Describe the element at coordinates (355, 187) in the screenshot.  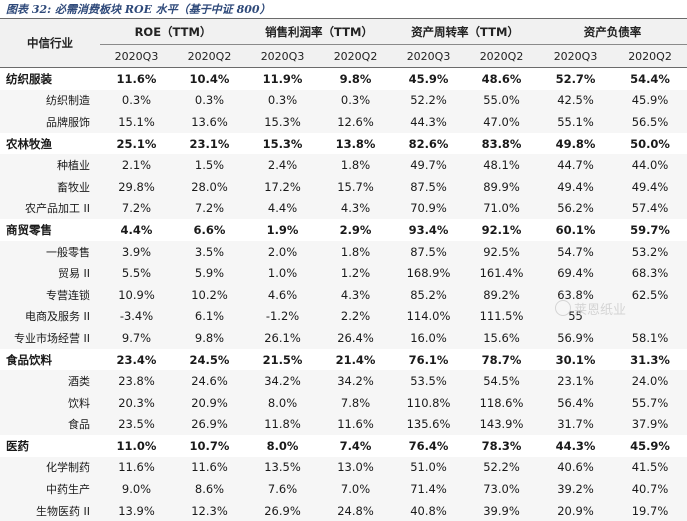
I see `metric-cell: 15.7%` at that location.